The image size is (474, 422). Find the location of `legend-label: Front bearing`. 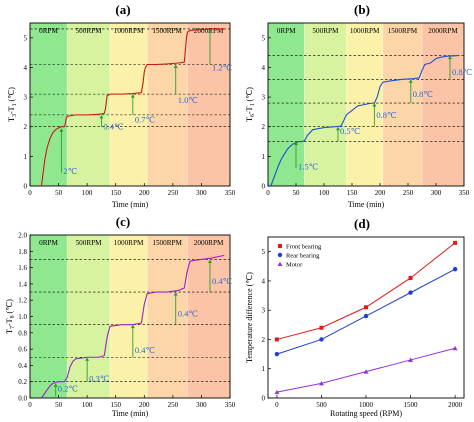

legend-label: Front bearing is located at coordinates (304, 246).